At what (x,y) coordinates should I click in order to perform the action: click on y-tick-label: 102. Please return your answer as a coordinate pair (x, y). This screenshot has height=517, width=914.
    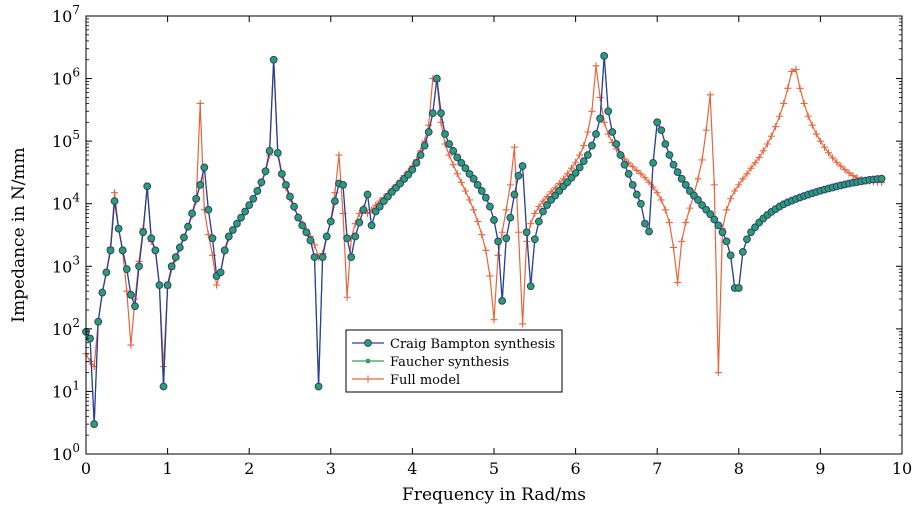
    Looking at the image, I should click on (66, 327).